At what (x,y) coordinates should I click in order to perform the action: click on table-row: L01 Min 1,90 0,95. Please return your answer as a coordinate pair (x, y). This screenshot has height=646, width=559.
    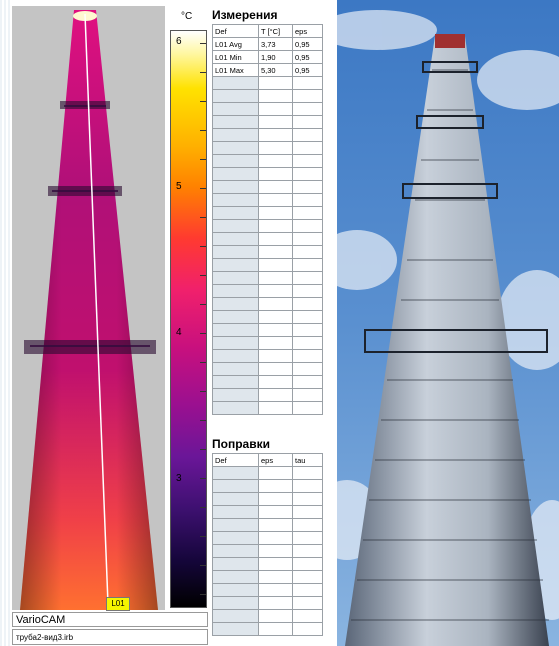
    Looking at the image, I should click on (267, 57).